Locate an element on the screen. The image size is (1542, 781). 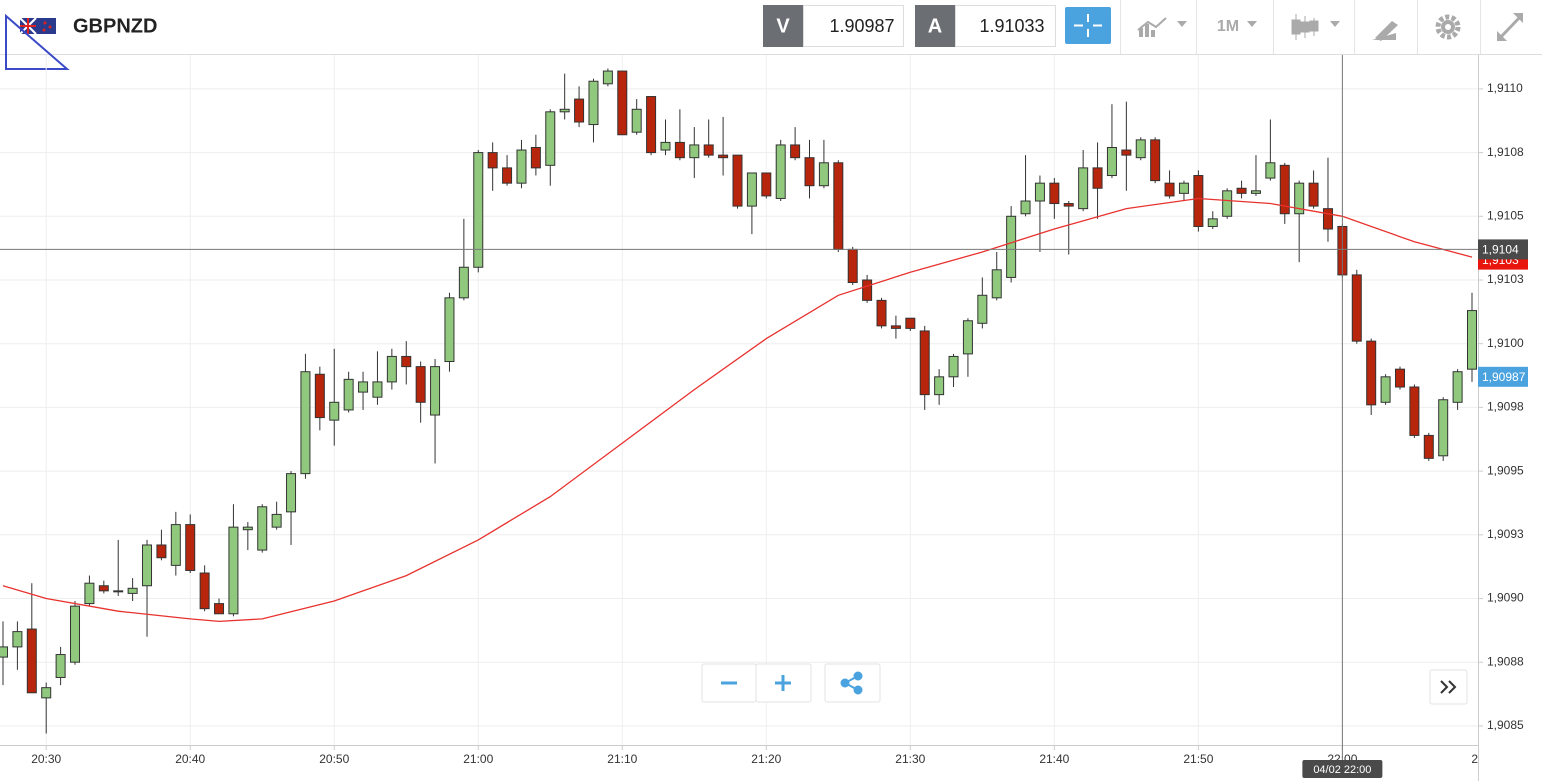
indicator-button is located at coordinates (1162, 27).